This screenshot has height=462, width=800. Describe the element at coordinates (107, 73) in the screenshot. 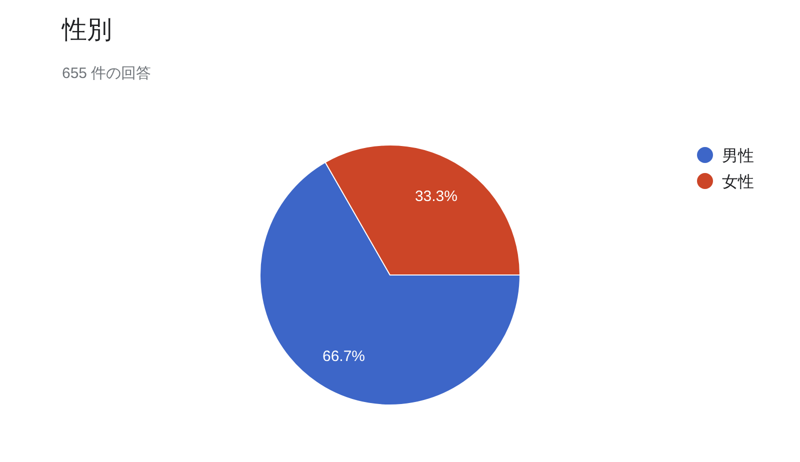

I see `subtitle: 655 件の回答` at that location.